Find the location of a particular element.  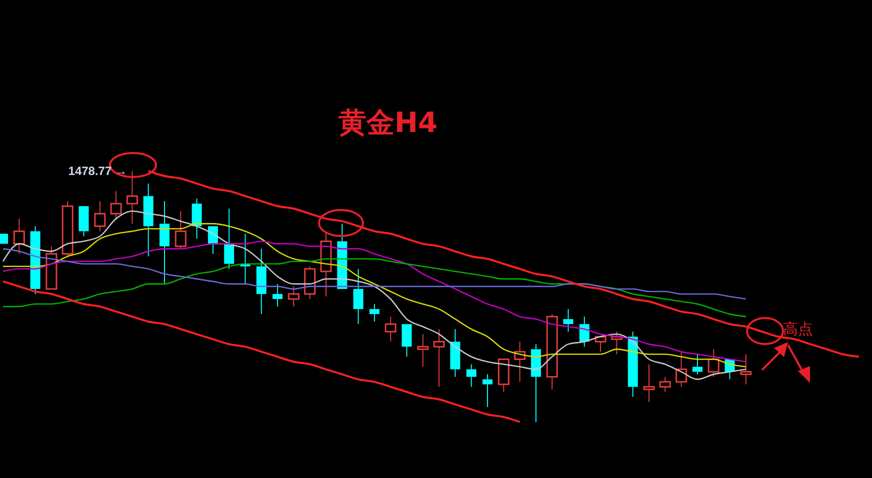

annotation: 高点 is located at coordinates (798, 329).